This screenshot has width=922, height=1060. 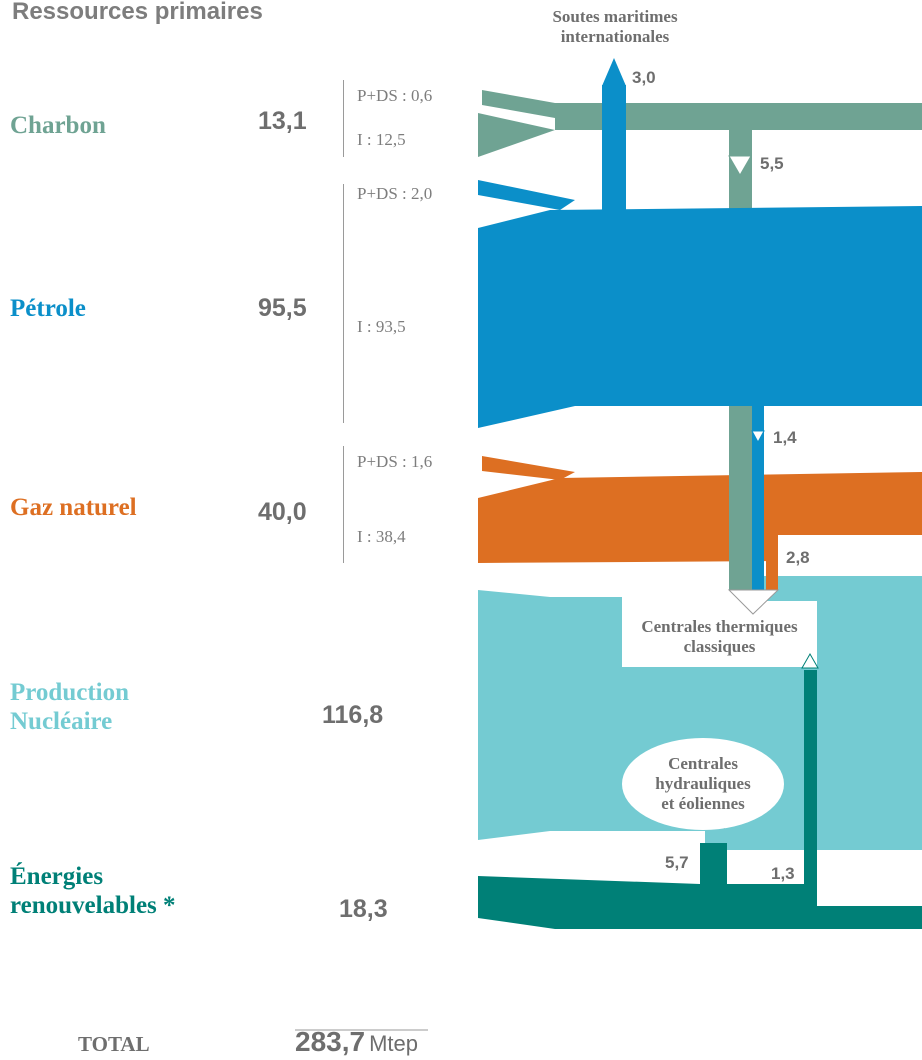 I want to click on thermiques-label: Centrales thermiques classiques, so click(x=719, y=637).